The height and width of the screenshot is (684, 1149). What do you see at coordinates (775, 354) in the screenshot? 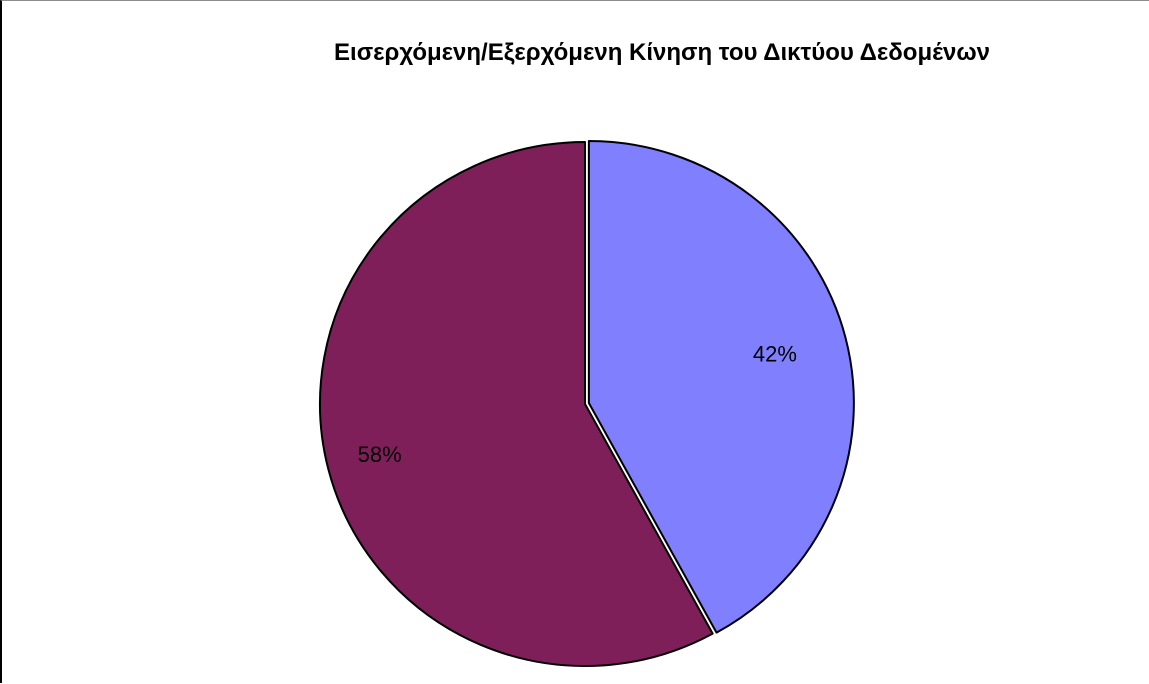
I see `pie-slice-label-1: 42%` at bounding box center [775, 354].